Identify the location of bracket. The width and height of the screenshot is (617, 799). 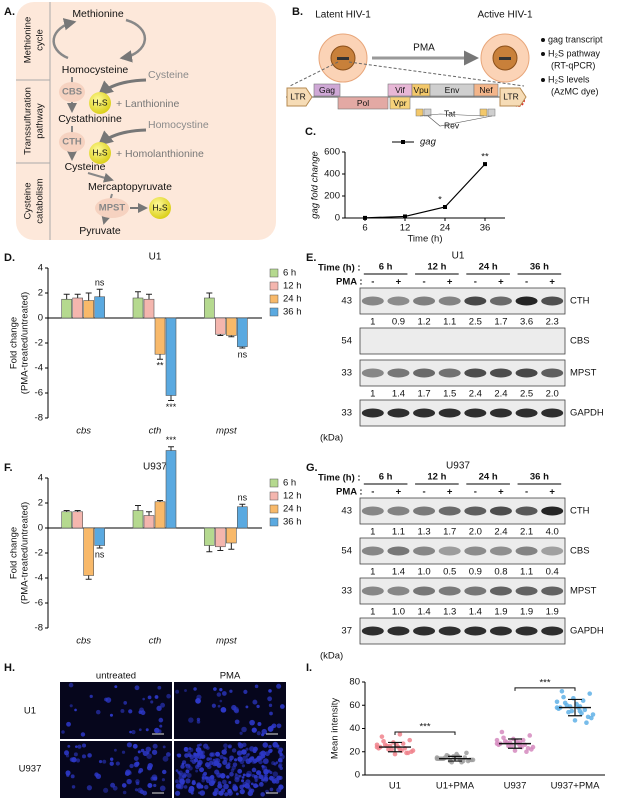
(425, 733).